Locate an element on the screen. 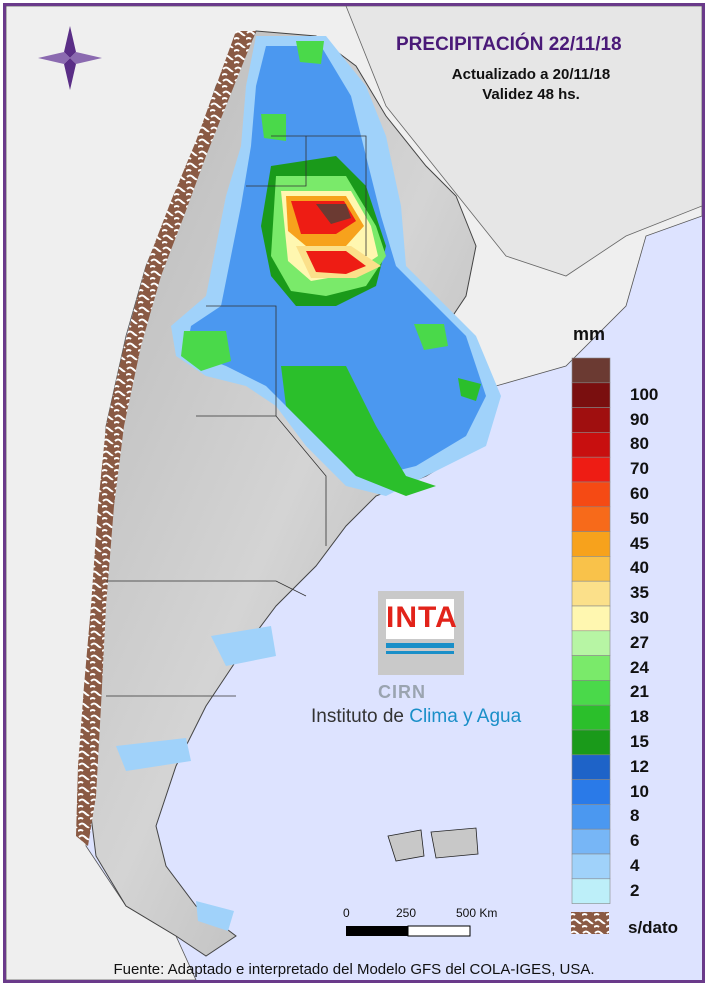 This screenshot has height=984, width=708. legend-unit: mm is located at coordinates (589, 334).